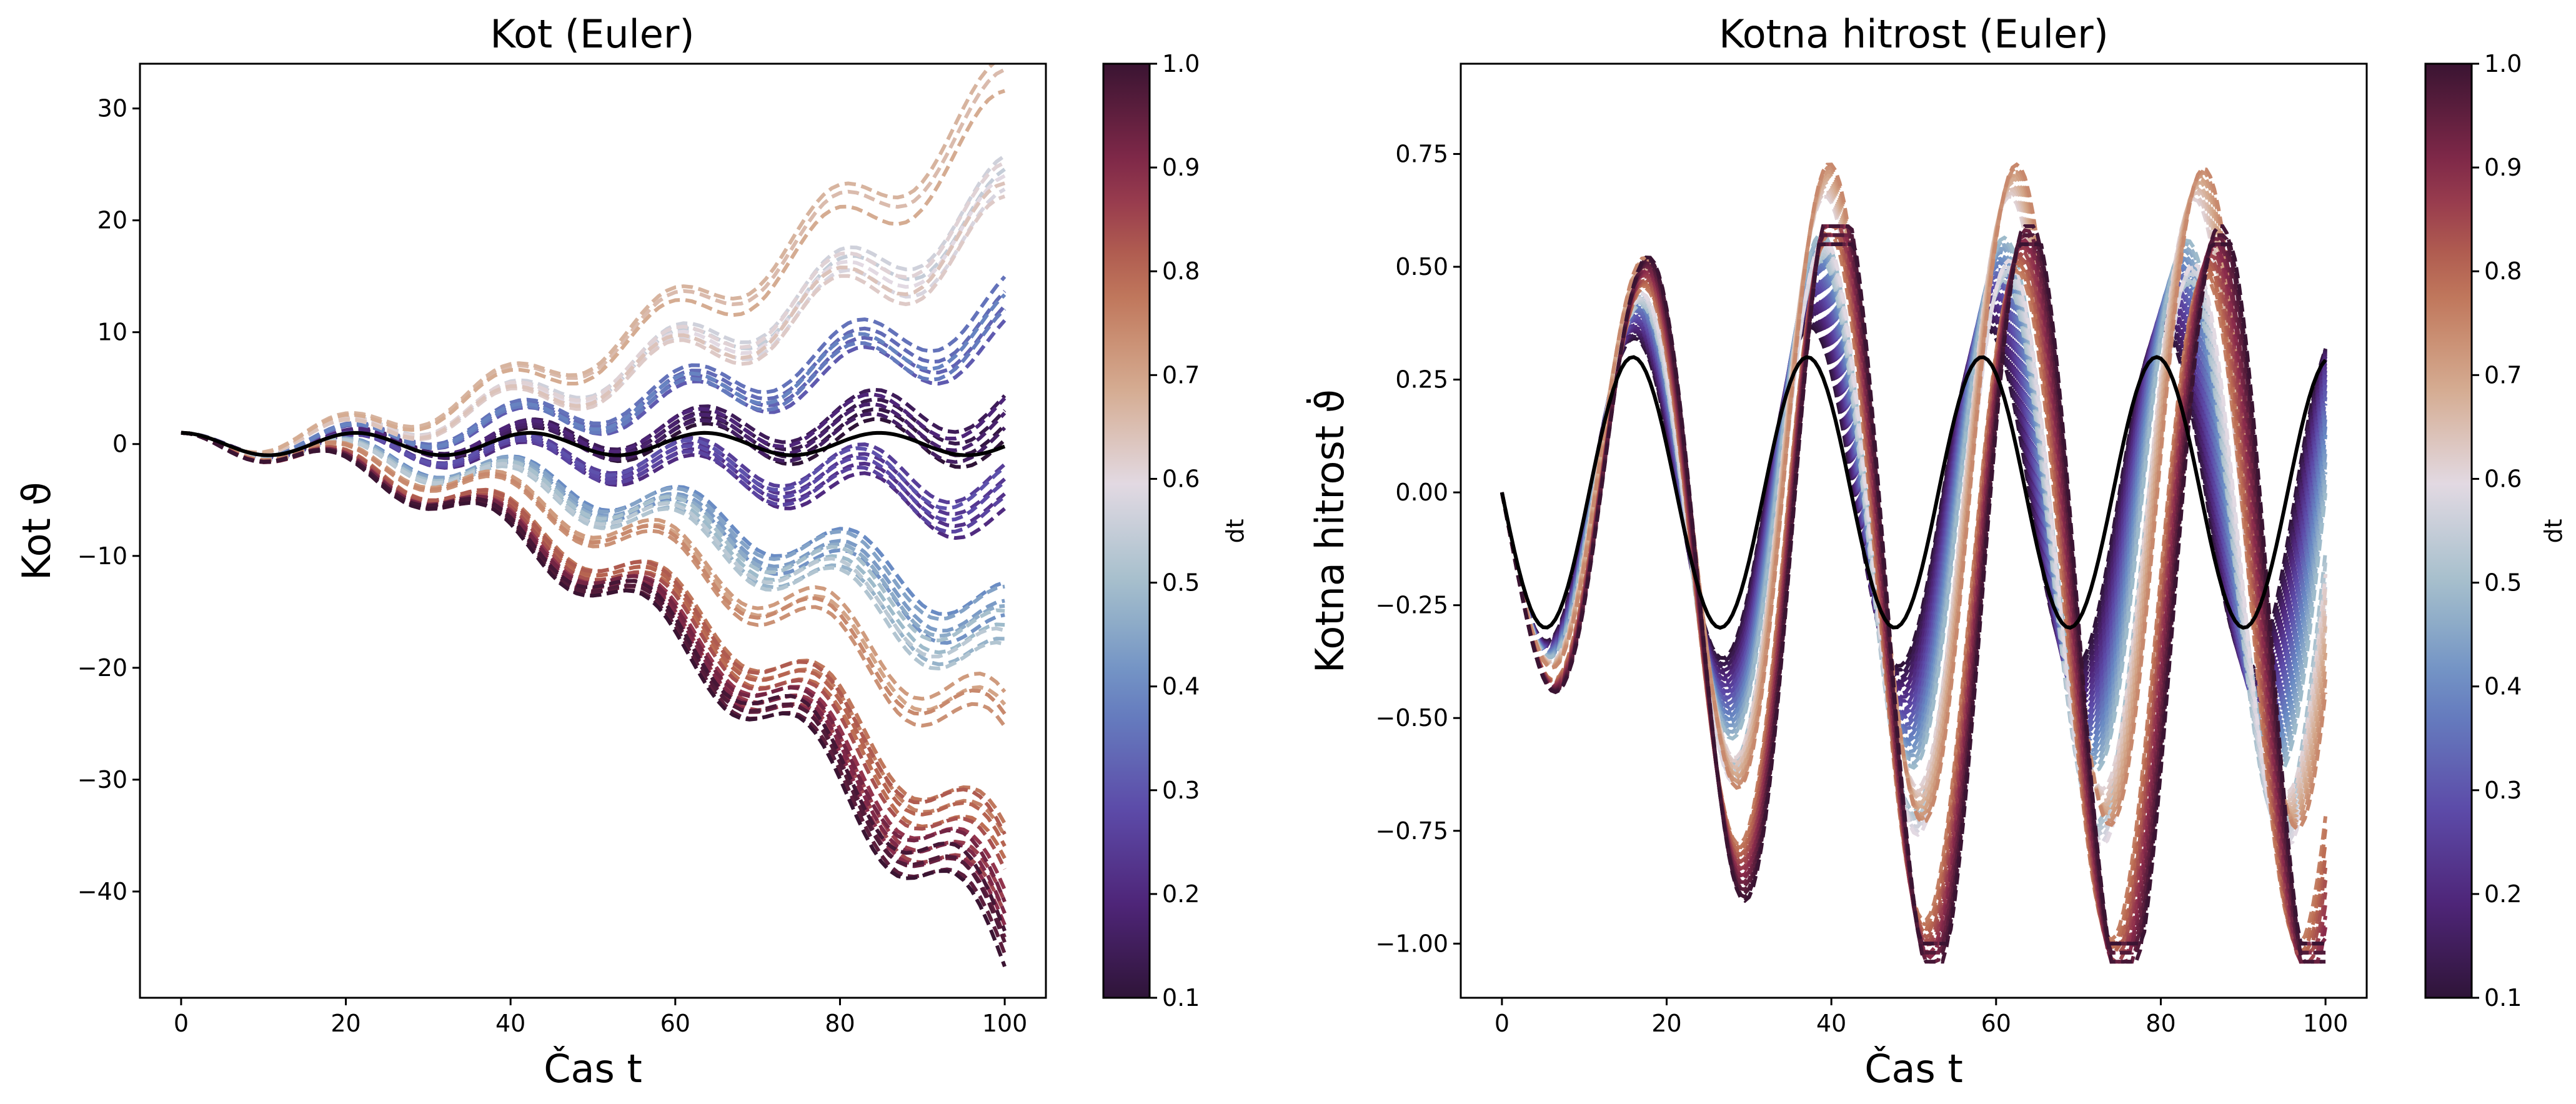  Describe the element at coordinates (36, 531) in the screenshot. I see `y-axis-label: Kot ϑ` at that location.